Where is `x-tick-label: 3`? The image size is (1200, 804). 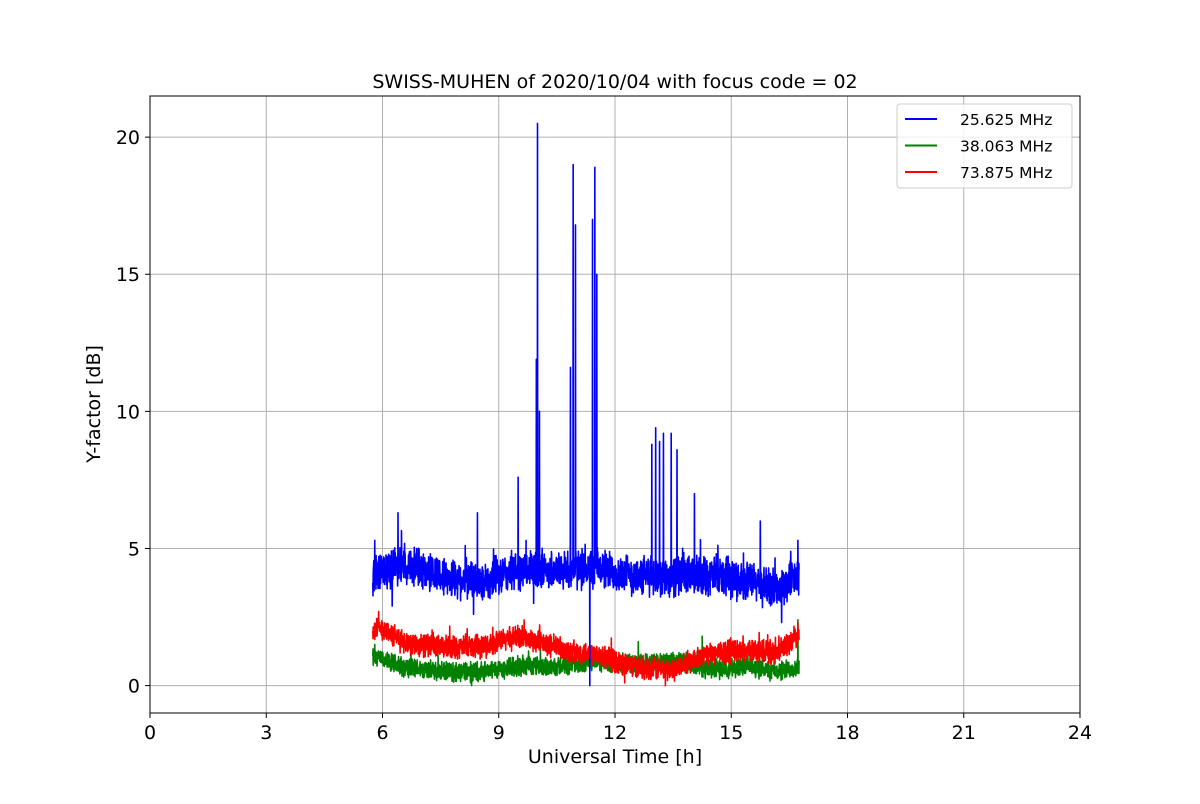 x-tick-label: 3 is located at coordinates (266, 733).